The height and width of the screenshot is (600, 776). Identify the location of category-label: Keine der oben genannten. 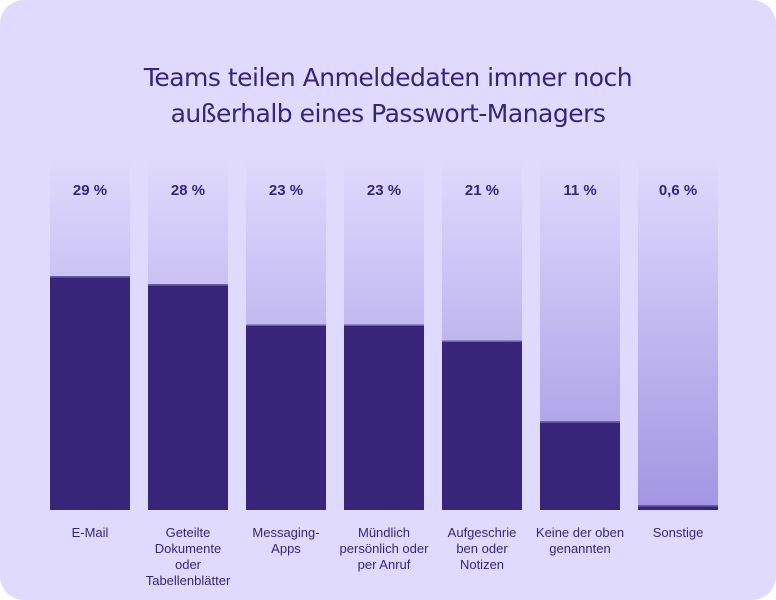
(580, 541).